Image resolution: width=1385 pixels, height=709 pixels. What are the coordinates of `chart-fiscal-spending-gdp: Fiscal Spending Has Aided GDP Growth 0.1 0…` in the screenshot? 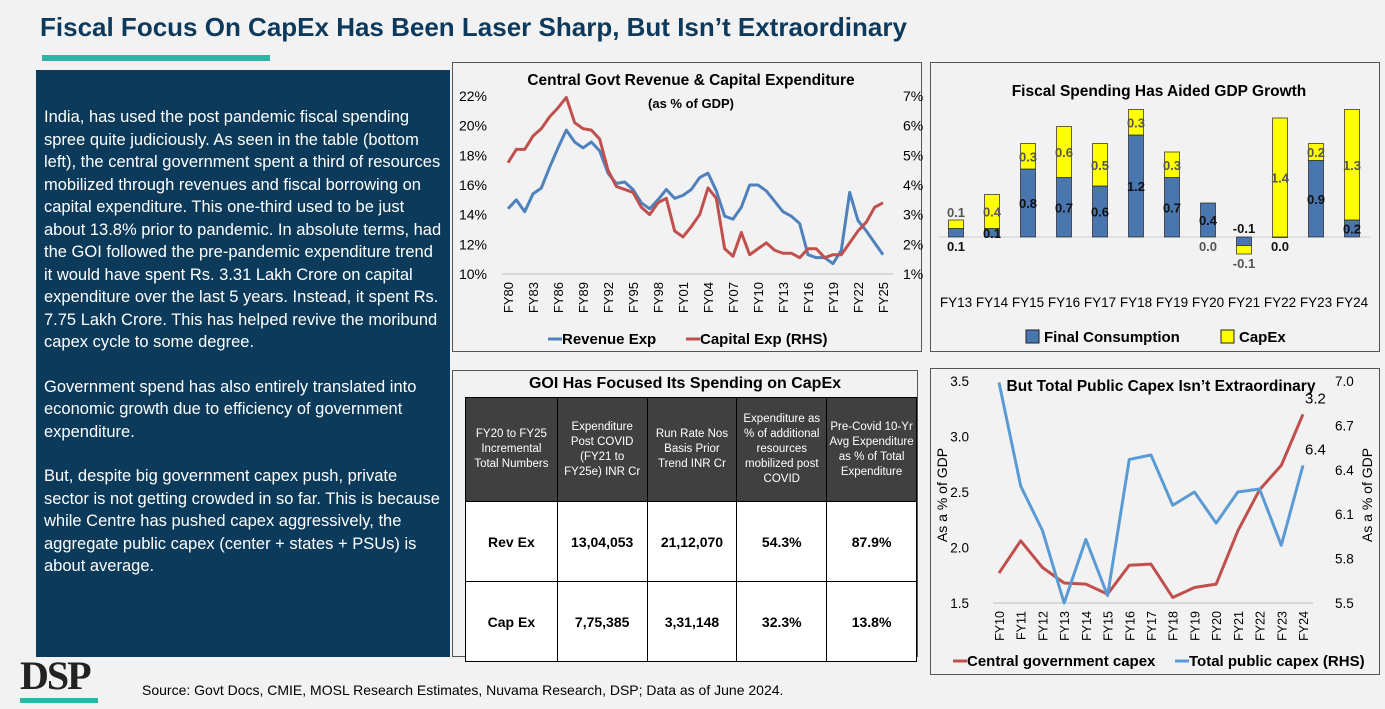 It's located at (1155, 207).